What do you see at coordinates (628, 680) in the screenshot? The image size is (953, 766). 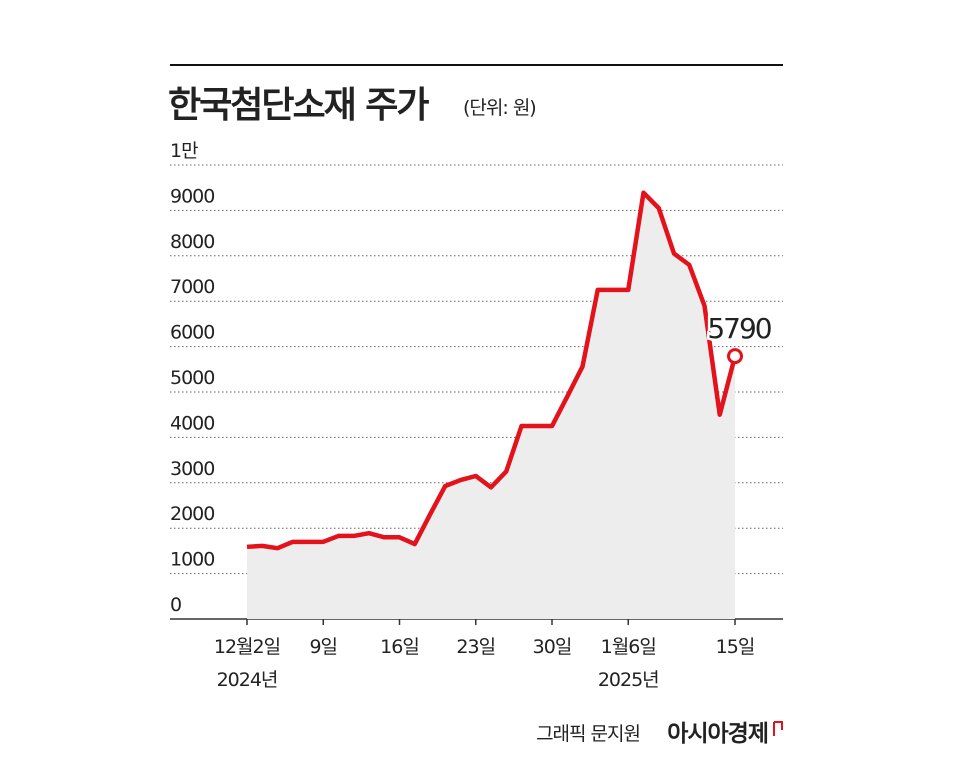 I see `x-tick-sublabel: 2025년` at bounding box center [628, 680].